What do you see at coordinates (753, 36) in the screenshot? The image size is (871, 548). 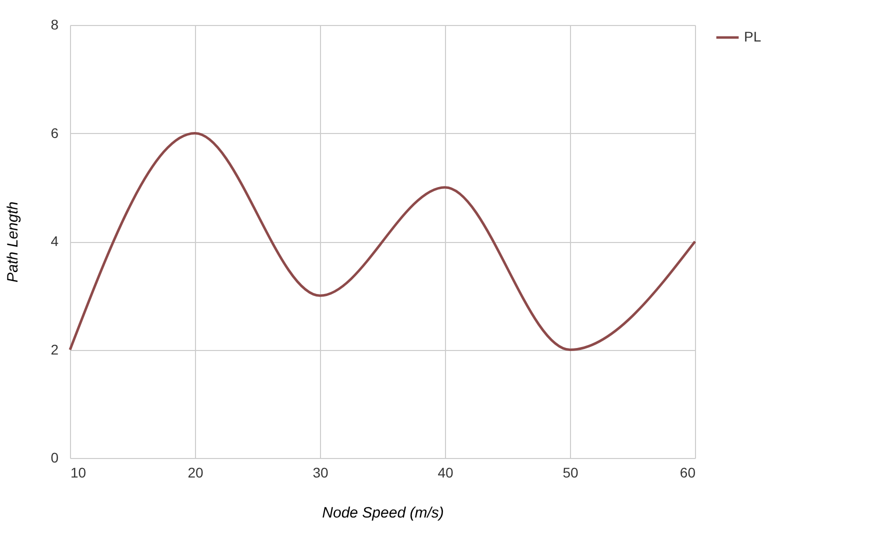 I see `legend-label: PL` at bounding box center [753, 36].